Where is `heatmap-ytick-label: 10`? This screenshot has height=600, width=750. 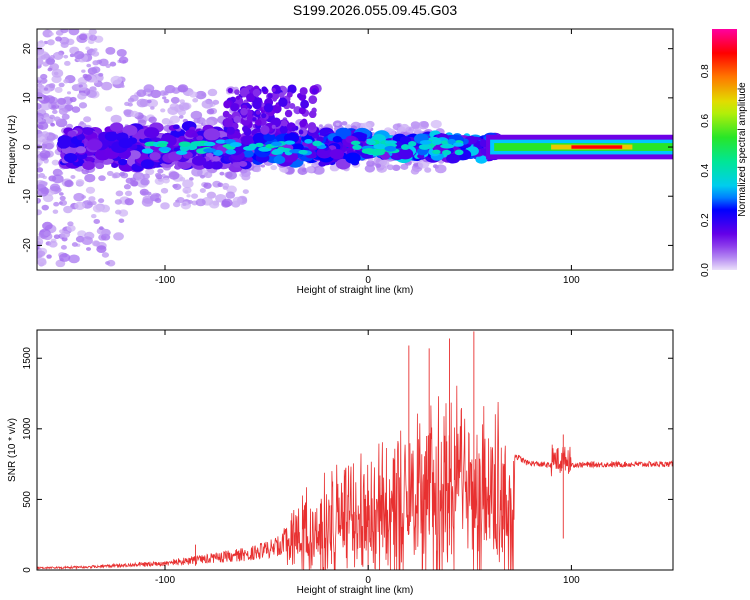
heatmap-ytick-label: 10 is located at coordinates (27, 98).